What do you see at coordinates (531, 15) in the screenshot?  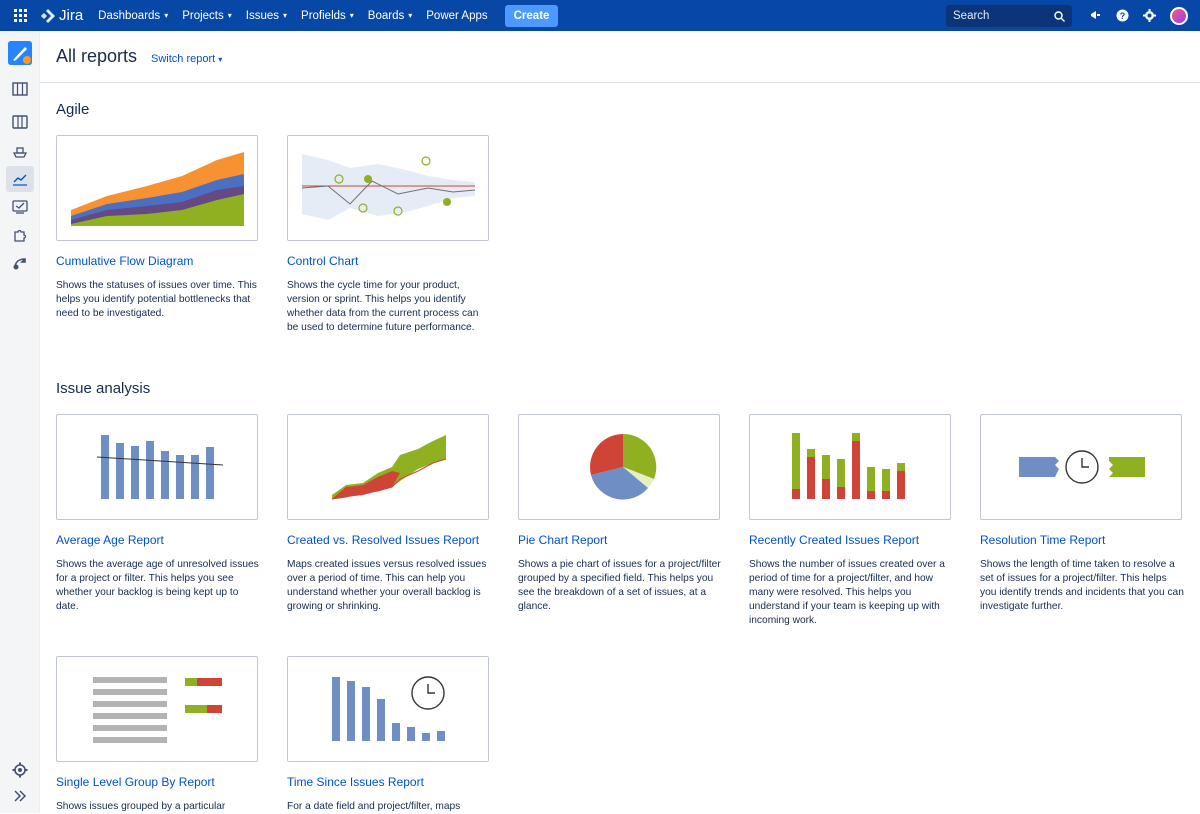 I see `create-button: Create` at bounding box center [531, 15].